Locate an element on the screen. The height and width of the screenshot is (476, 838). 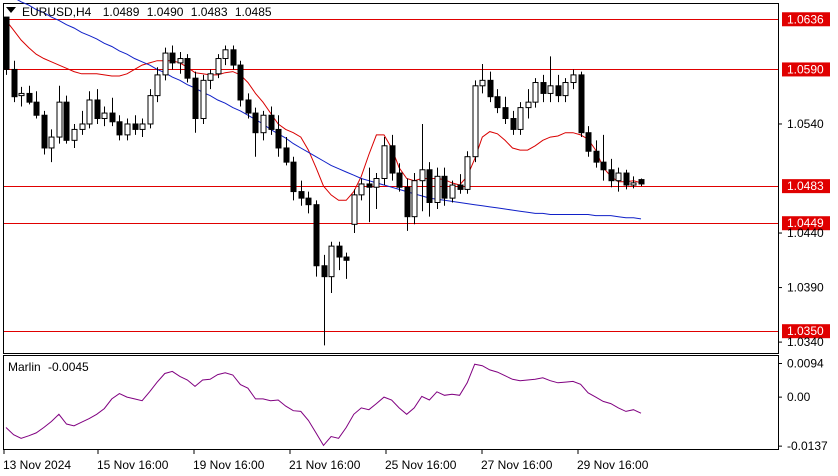
price-tick-3: 1.0340 is located at coordinates (805, 342).